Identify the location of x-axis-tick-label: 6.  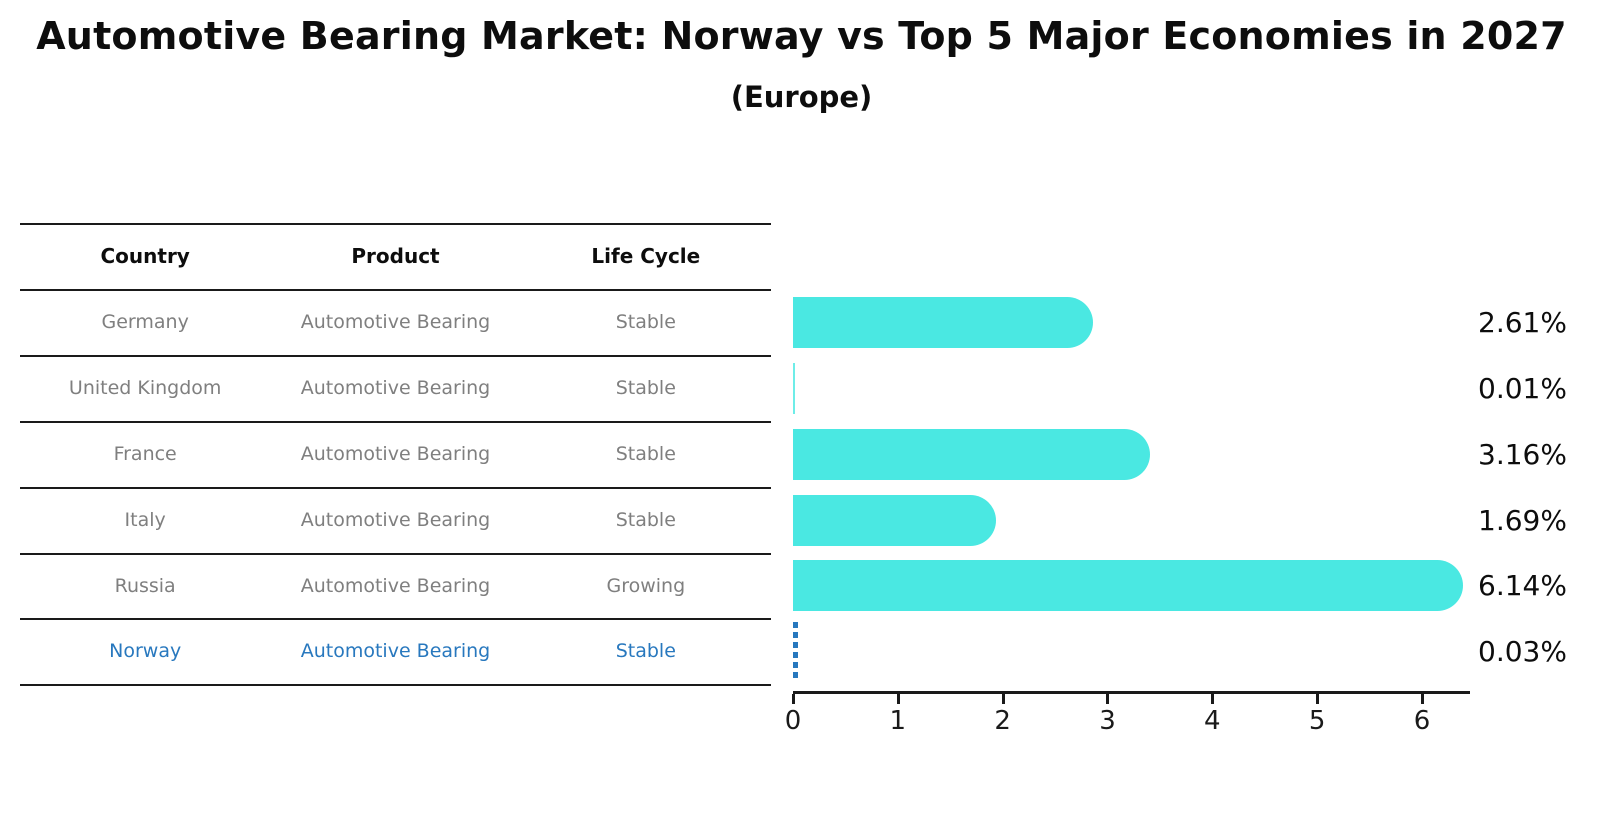
(1422, 721).